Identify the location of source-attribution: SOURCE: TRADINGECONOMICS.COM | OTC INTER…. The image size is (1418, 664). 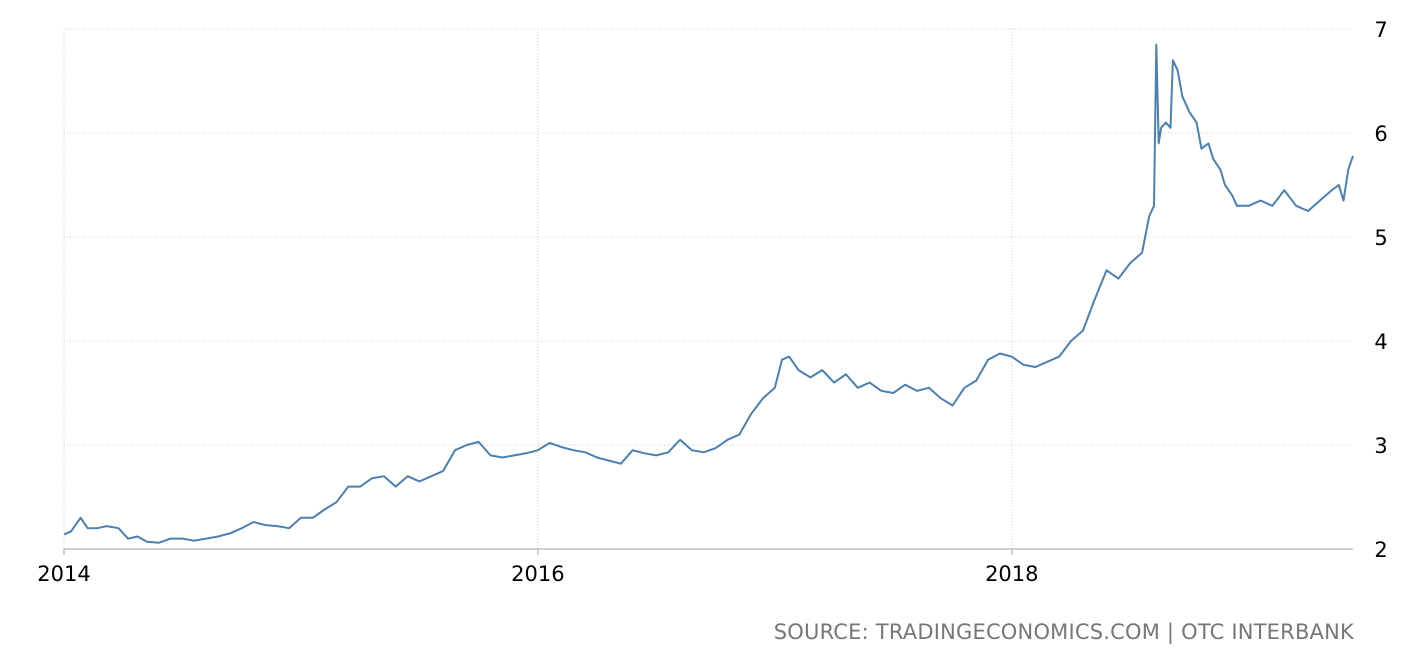
(1063, 632).